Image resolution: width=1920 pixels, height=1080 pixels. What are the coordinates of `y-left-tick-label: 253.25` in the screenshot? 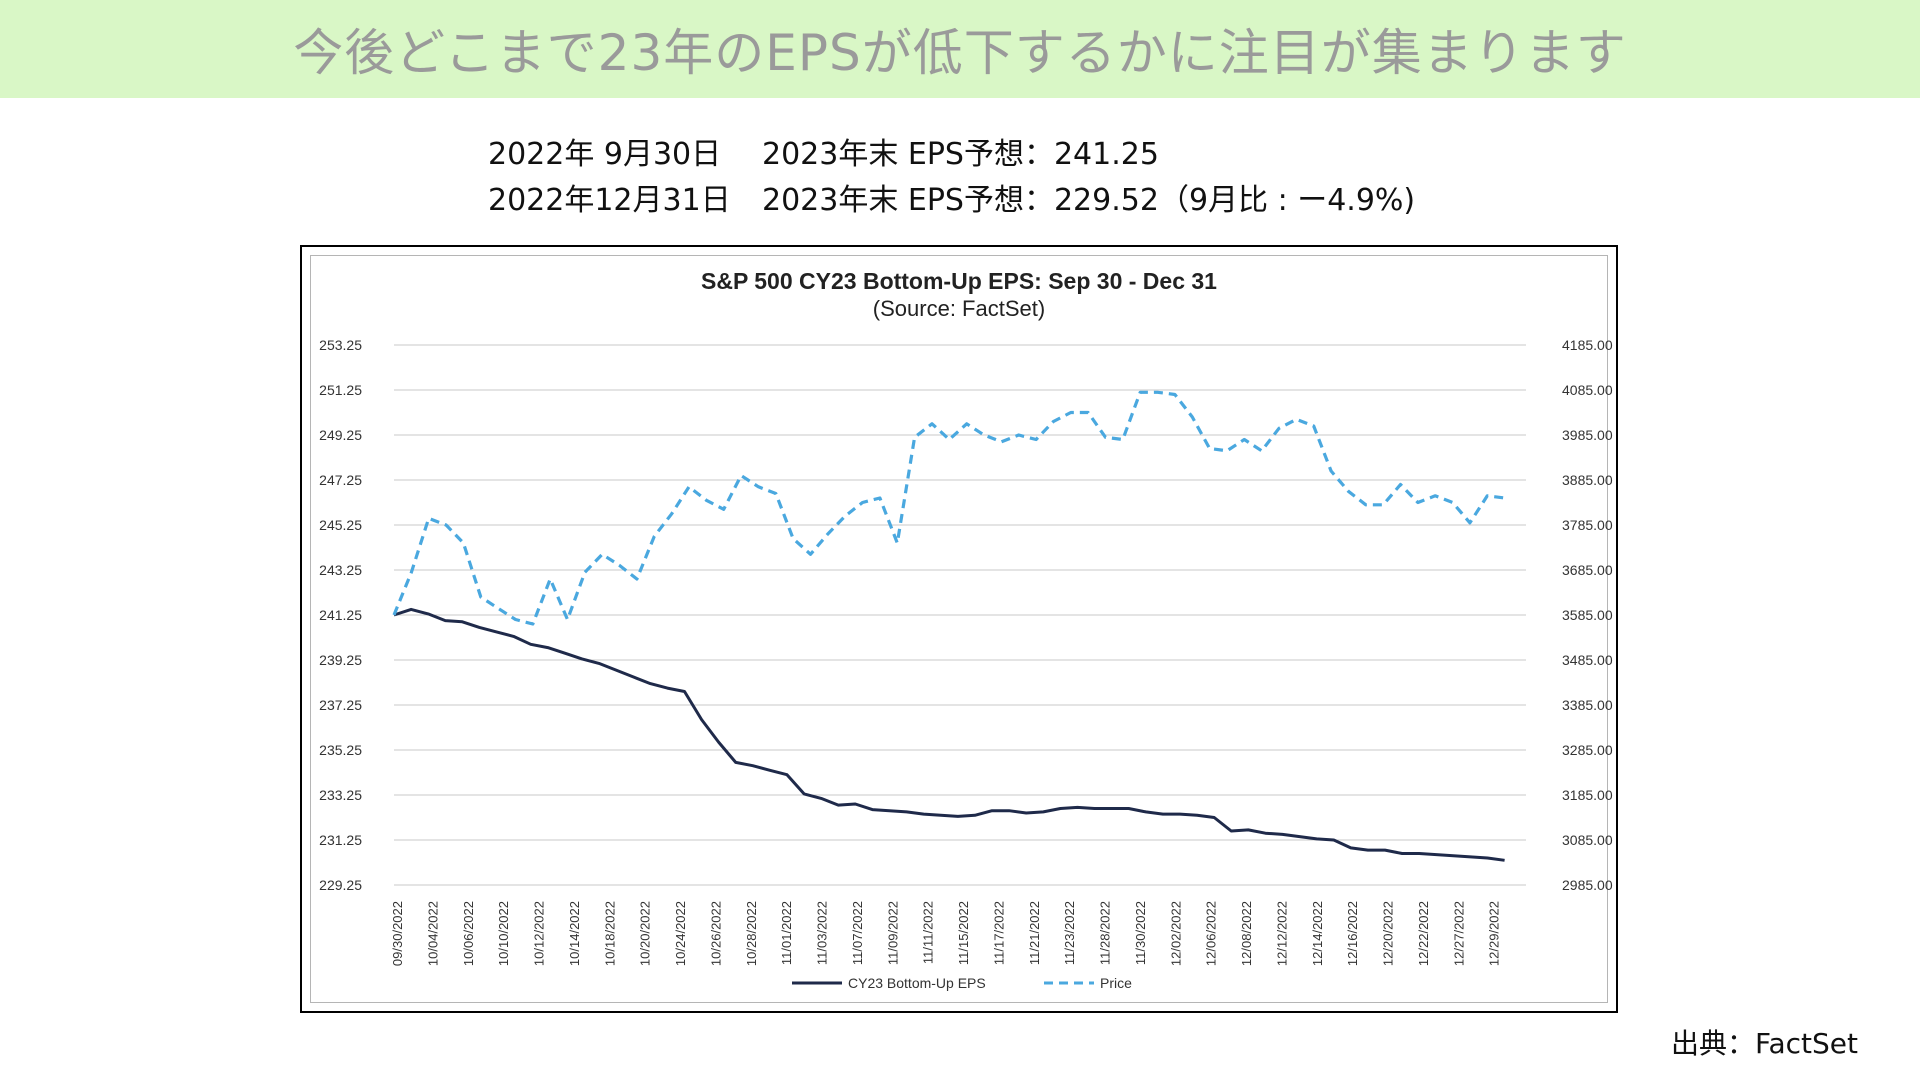 It's located at (340, 345).